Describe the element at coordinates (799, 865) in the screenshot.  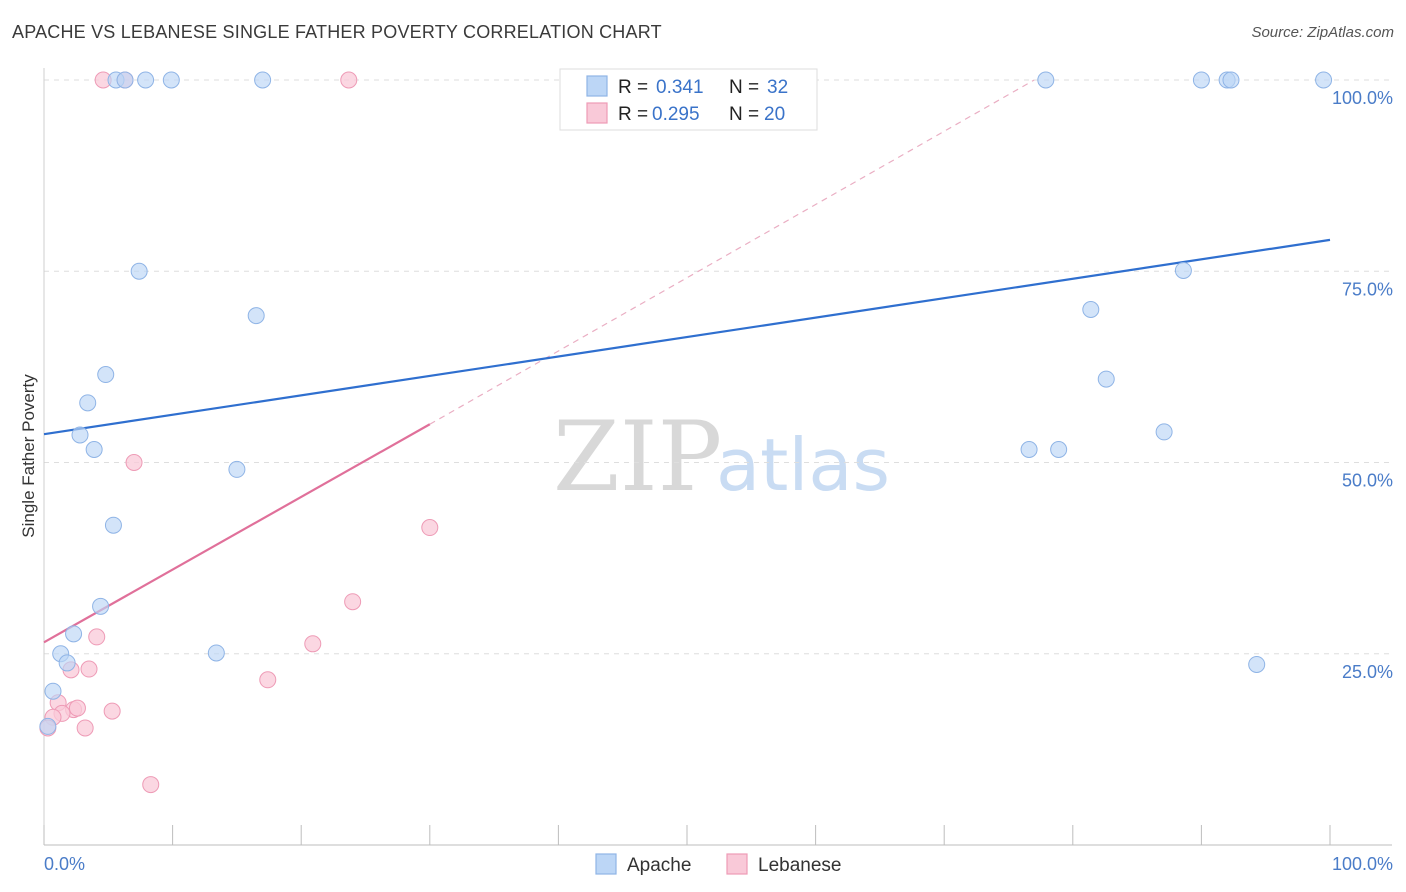
I see `bottom-legend-lebanese: Lebanese` at that location.